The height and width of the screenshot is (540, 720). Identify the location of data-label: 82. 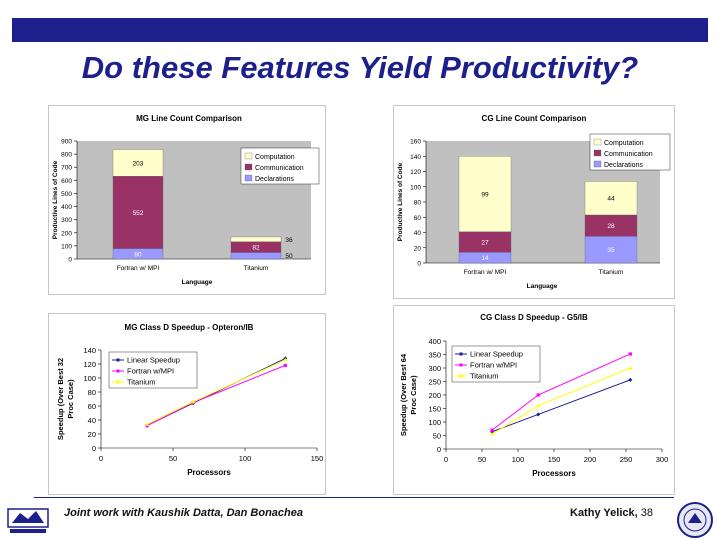
(256, 248).